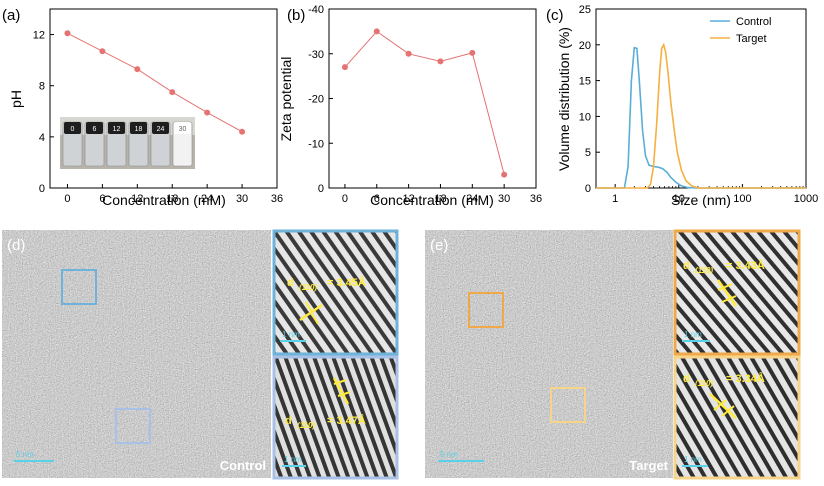  What do you see at coordinates (486, 310) in the screenshot?
I see `roi-box-upper-e` at bounding box center [486, 310].